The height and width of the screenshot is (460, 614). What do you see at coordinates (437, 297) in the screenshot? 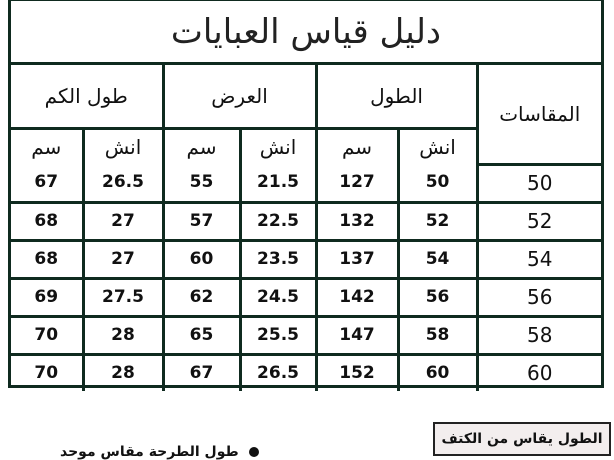
I see `cell-length-in: 56` at bounding box center [437, 297].